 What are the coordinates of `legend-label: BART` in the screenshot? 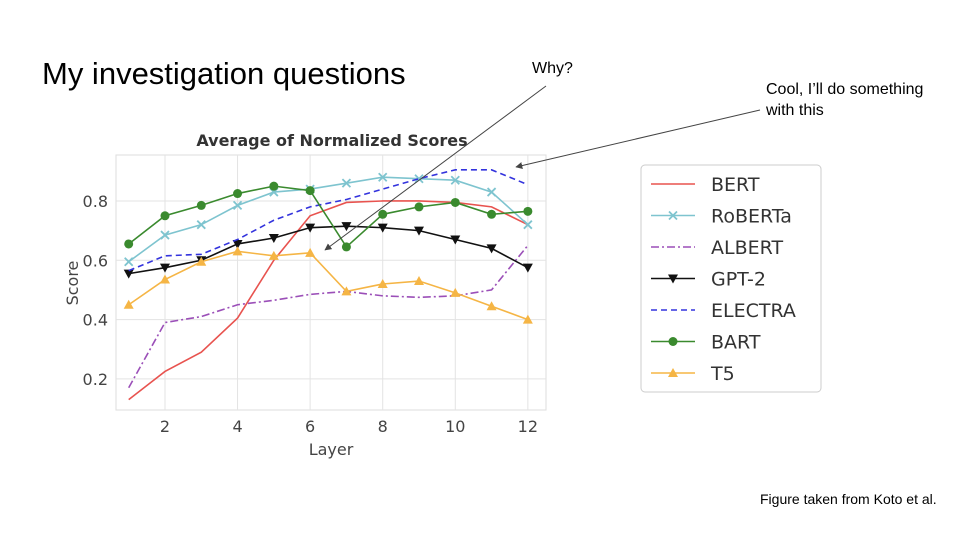 It's located at (736, 343).